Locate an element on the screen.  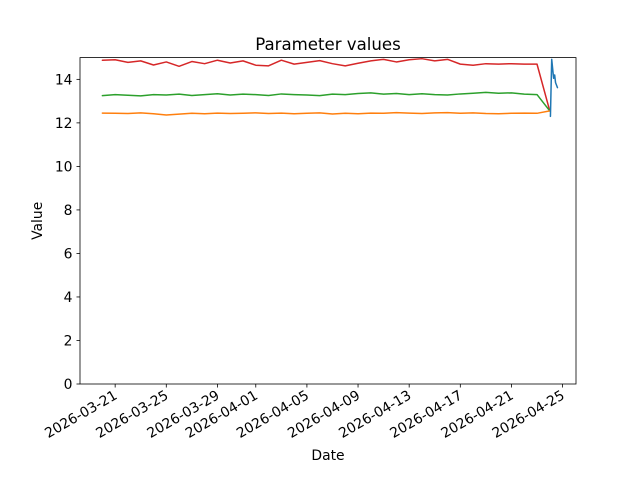
y-tick-label: 10 is located at coordinates (64, 167).